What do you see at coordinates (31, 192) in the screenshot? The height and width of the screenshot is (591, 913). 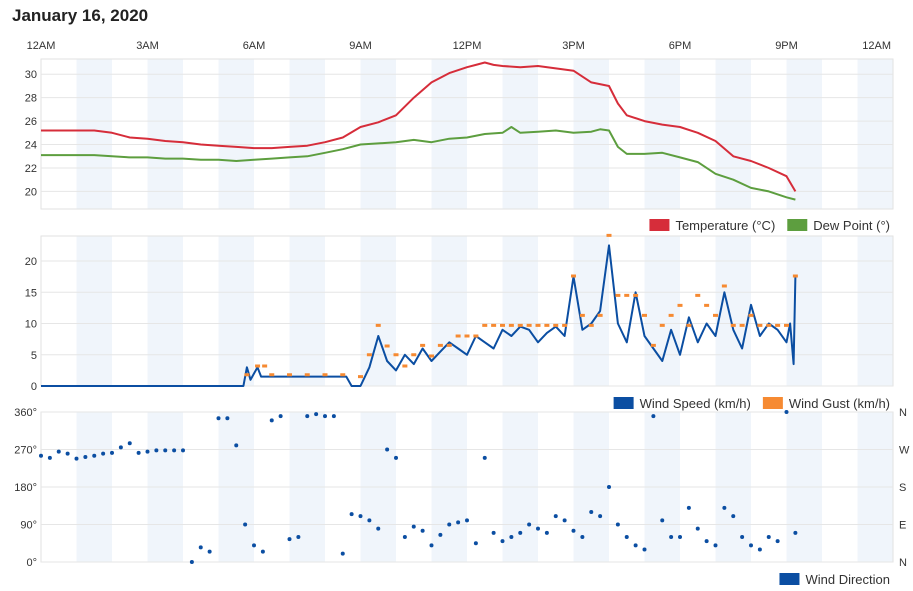 I see `y-tick-label: 20` at bounding box center [31, 192].